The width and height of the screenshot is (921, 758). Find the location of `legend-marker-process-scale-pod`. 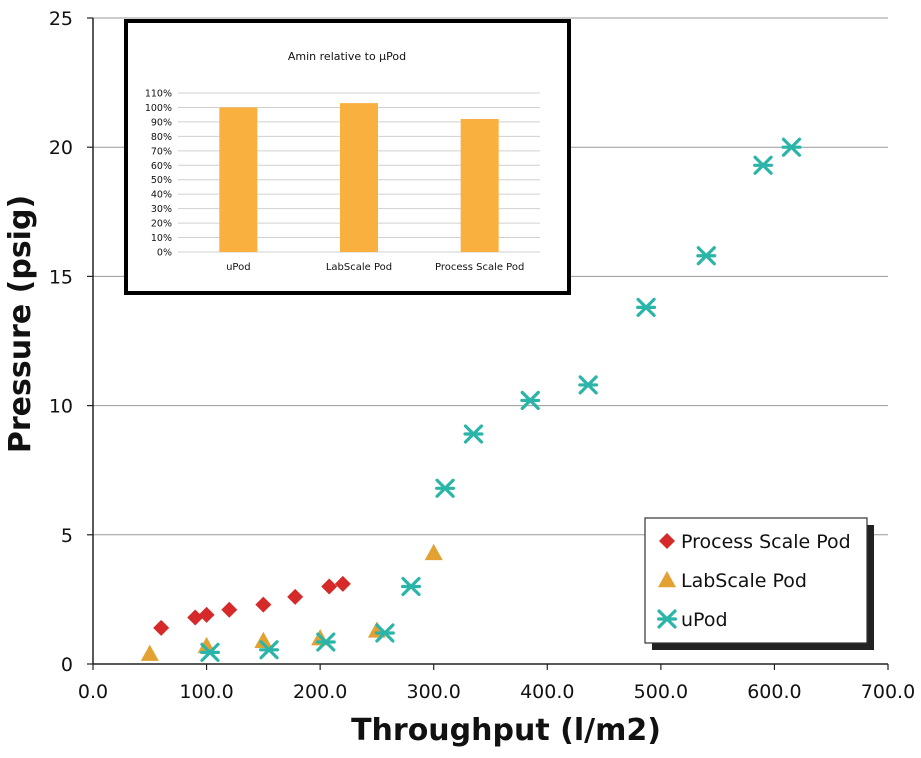

legend-marker-process-scale-pod is located at coordinates (667, 541).